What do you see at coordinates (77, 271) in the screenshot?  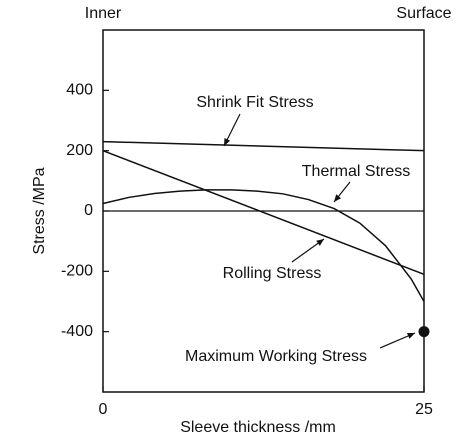 I see `y-tick-label: -200` at bounding box center [77, 271].